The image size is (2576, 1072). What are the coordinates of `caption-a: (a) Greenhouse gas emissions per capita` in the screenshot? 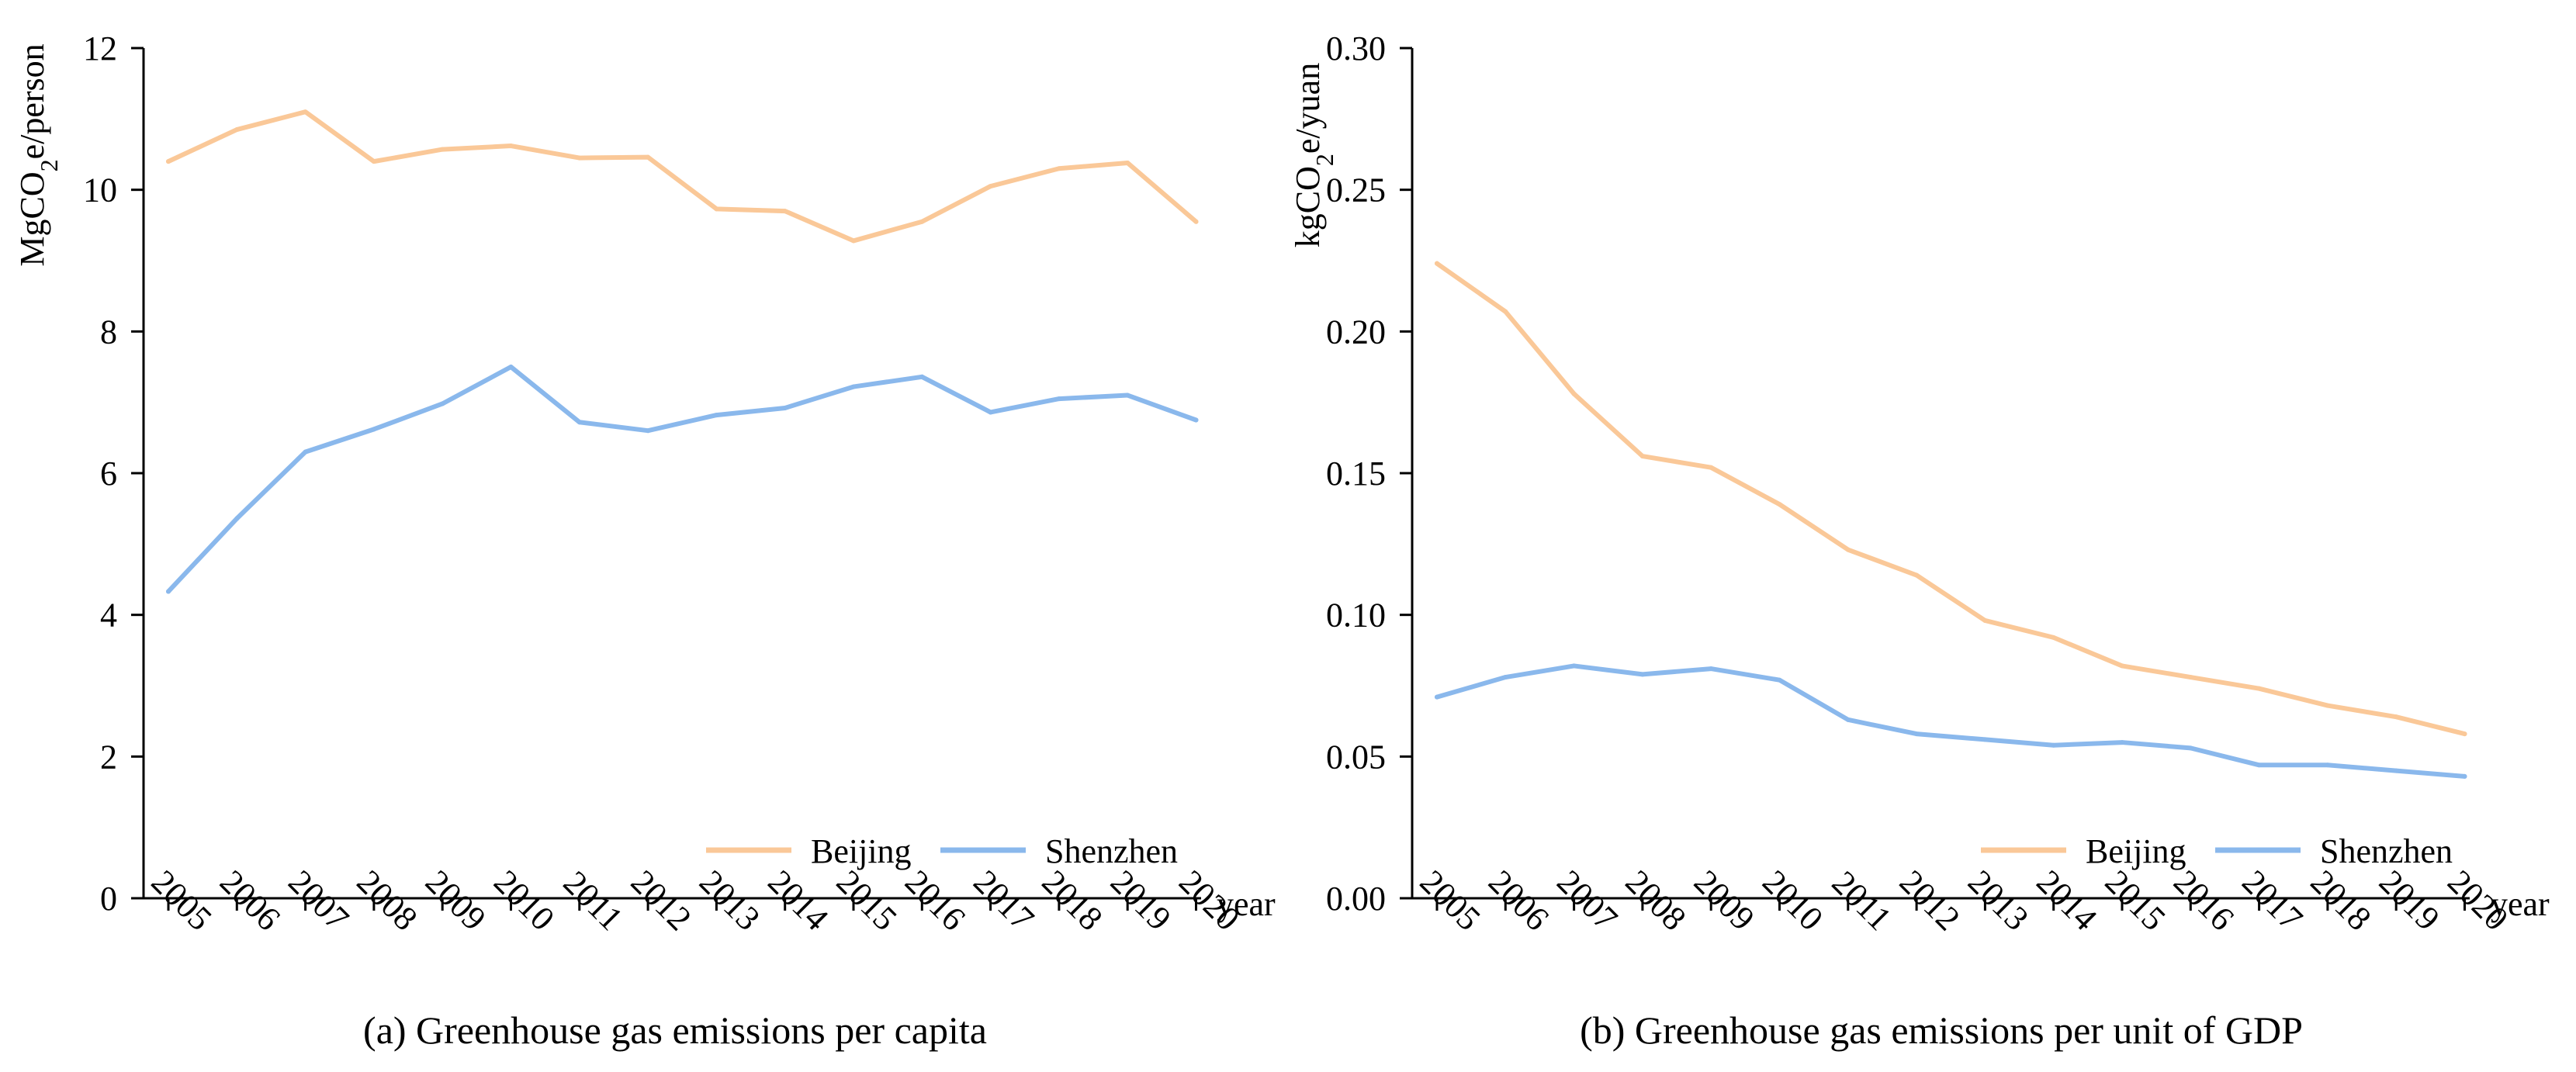 It's located at (675, 1030).